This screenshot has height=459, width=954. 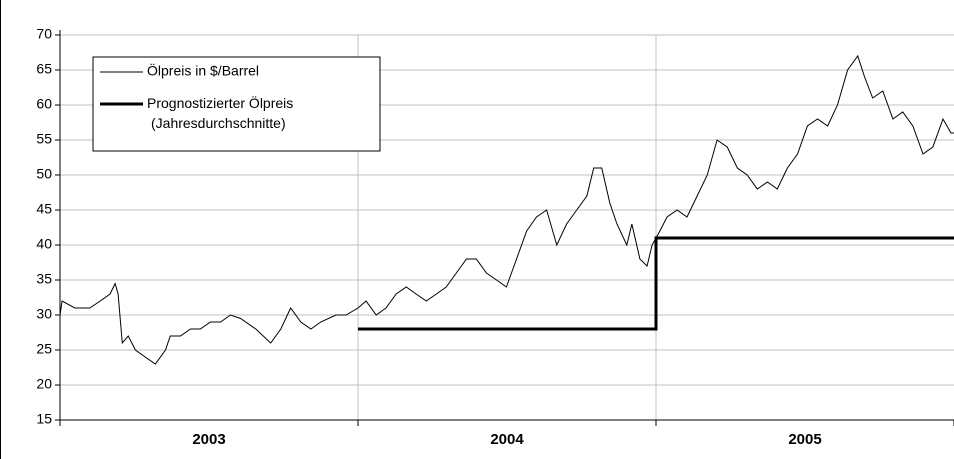 I want to click on x-category-label: 2005, so click(x=804, y=439).